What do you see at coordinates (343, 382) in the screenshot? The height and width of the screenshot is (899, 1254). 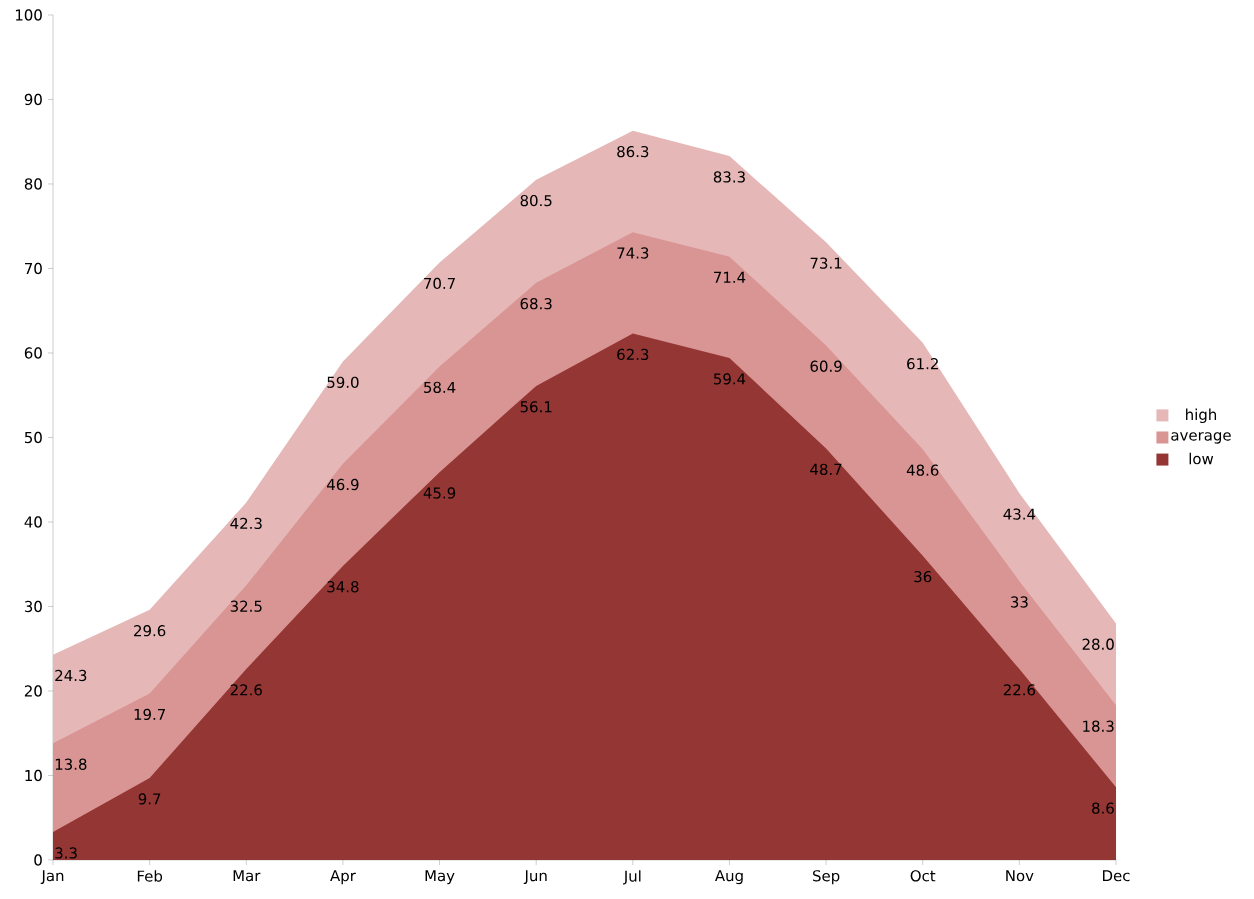 I see `data-label: 59.0` at bounding box center [343, 382].